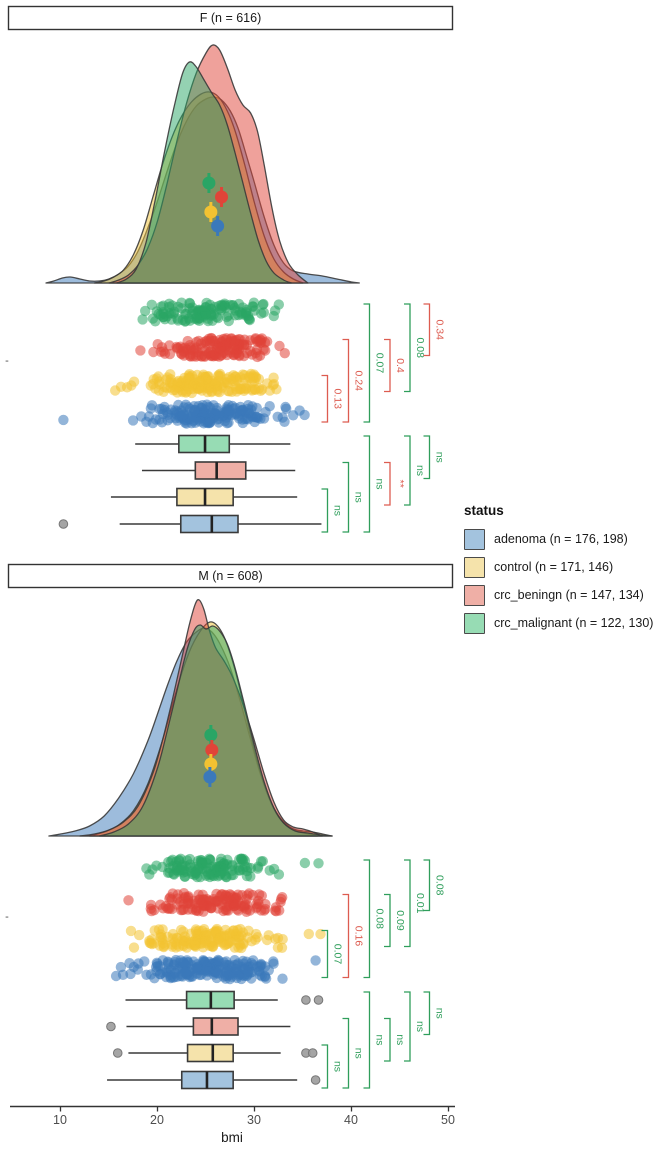 The image size is (672, 1152). What do you see at coordinates (204, 497) in the screenshot?
I see `boxplot-control` at bounding box center [204, 497].